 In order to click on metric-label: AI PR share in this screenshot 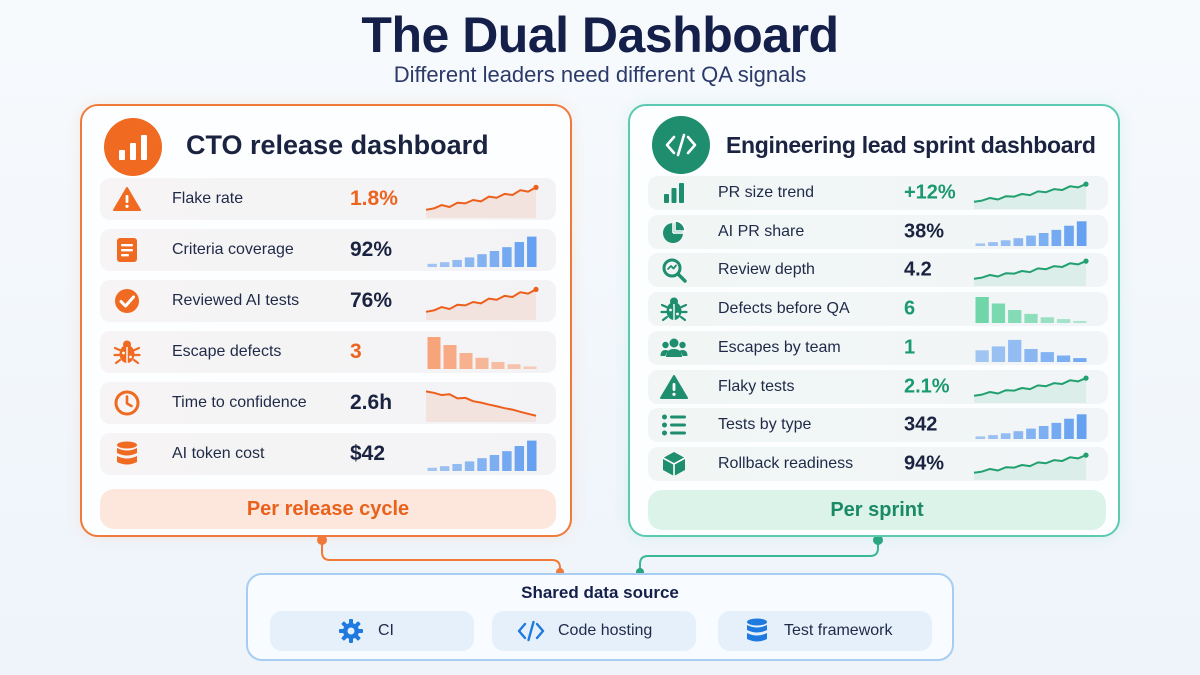, I will do `click(761, 231)`.